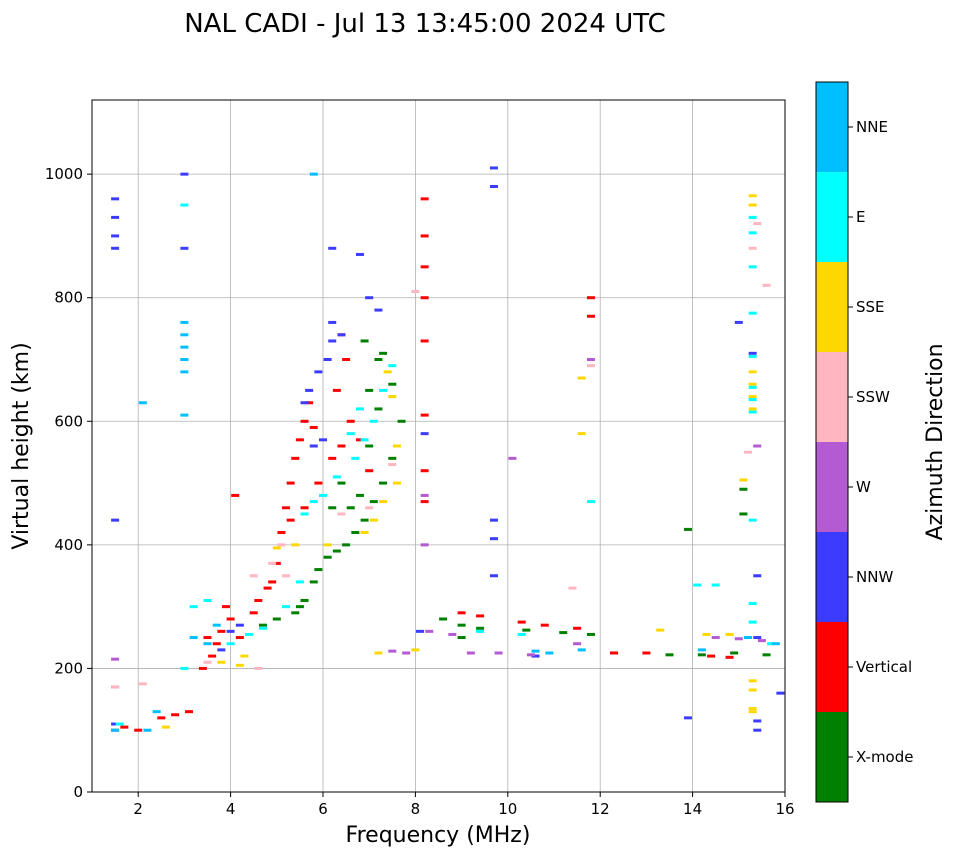 This screenshot has height=857, width=958. I want to click on colorbar-label: NNE, so click(872, 127).